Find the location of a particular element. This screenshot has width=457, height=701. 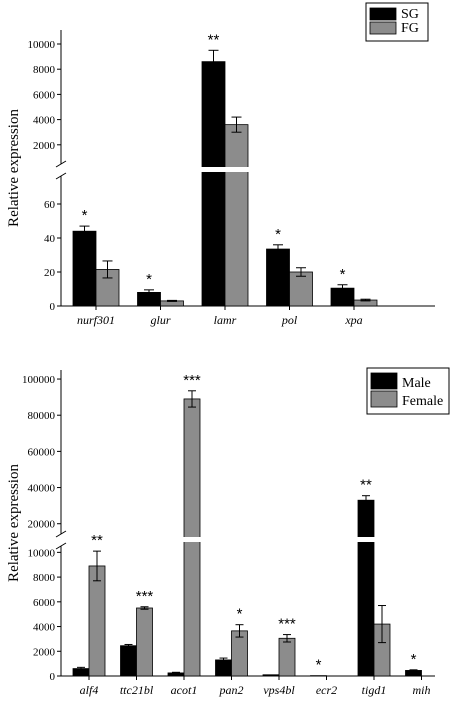

y-tick-label: 40000 is located at coordinates (42, 489).